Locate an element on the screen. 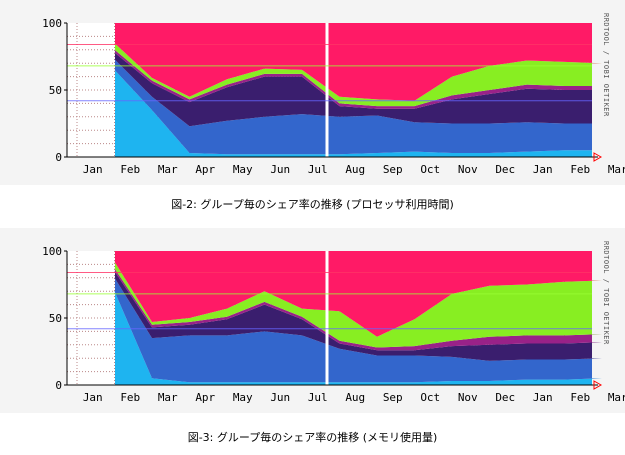 This screenshot has height=455, width=625. cpu-share-caption: 図-2: グループ毎のシェア率の推移 (プロセッサ利用時間) is located at coordinates (312, 204).